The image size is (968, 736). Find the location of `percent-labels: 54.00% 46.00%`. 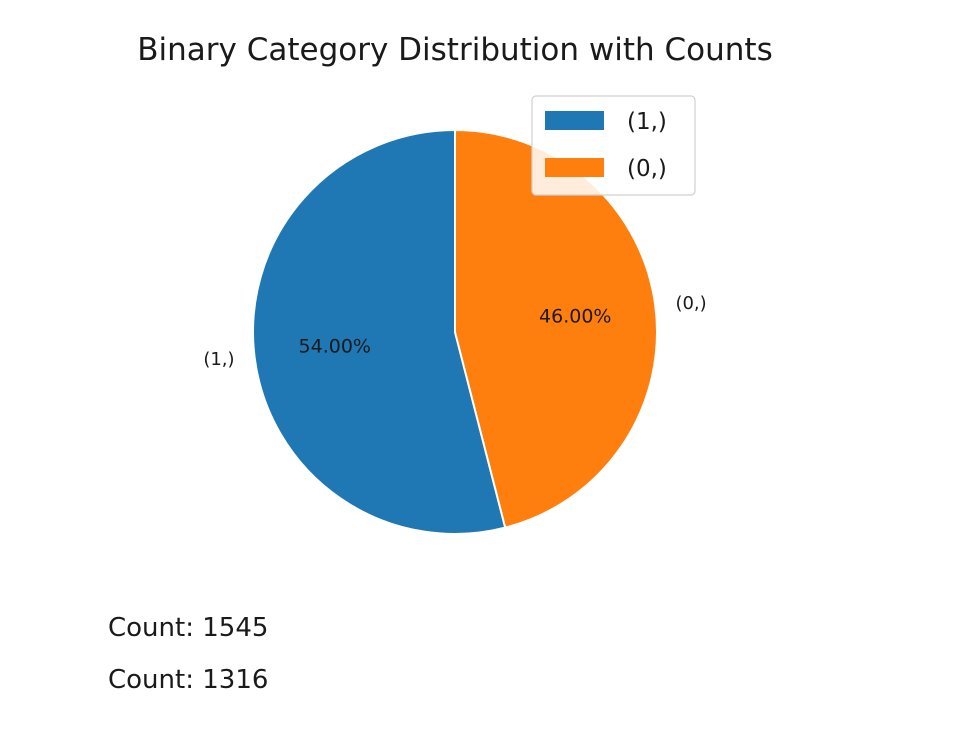

percent-labels: 54.00% 46.00% is located at coordinates (455, 331).